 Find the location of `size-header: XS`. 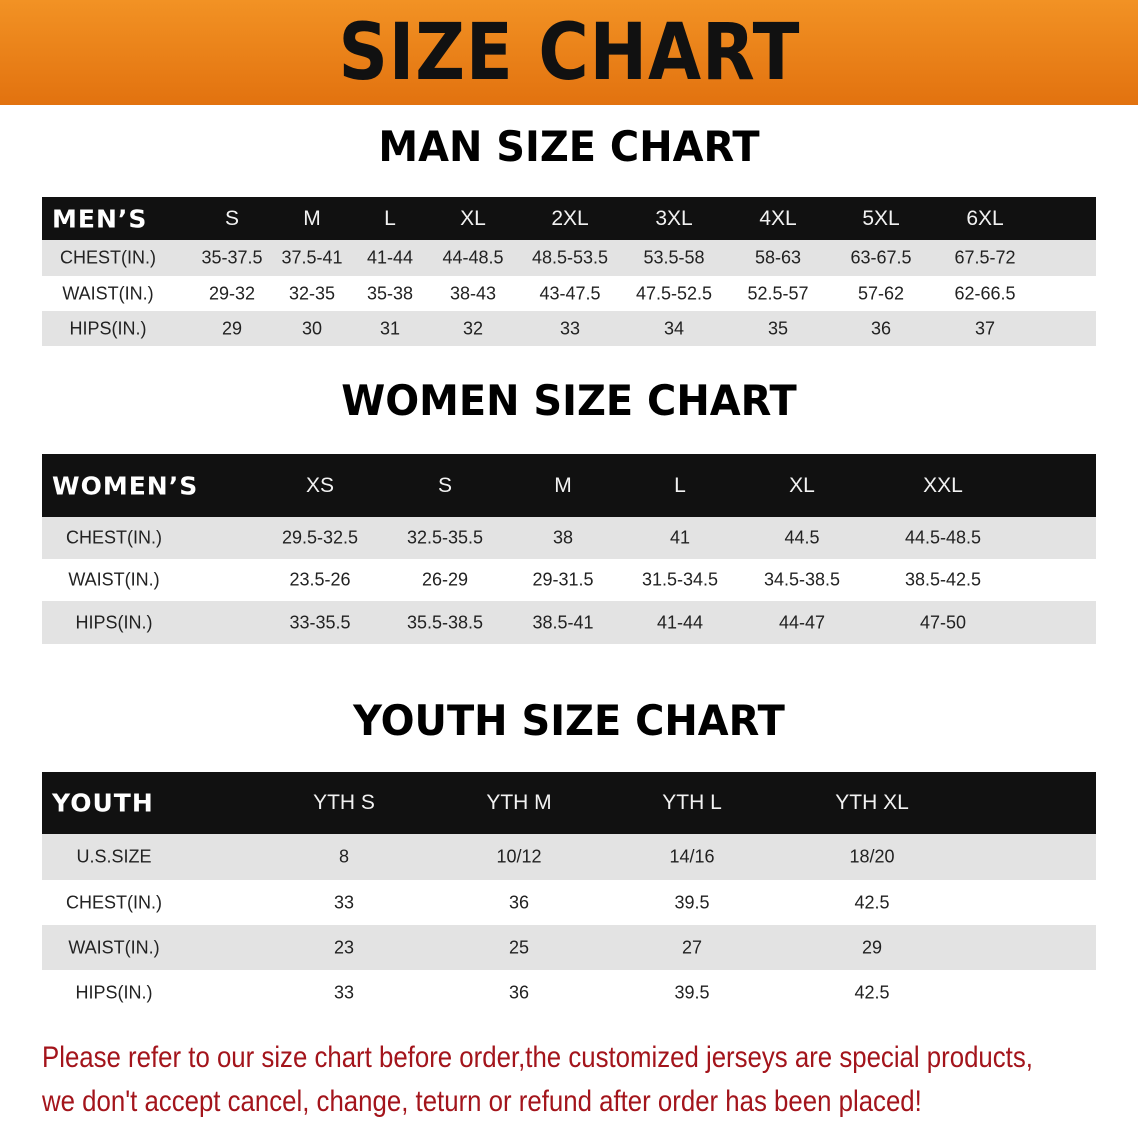

size-header: XS is located at coordinates (320, 485).